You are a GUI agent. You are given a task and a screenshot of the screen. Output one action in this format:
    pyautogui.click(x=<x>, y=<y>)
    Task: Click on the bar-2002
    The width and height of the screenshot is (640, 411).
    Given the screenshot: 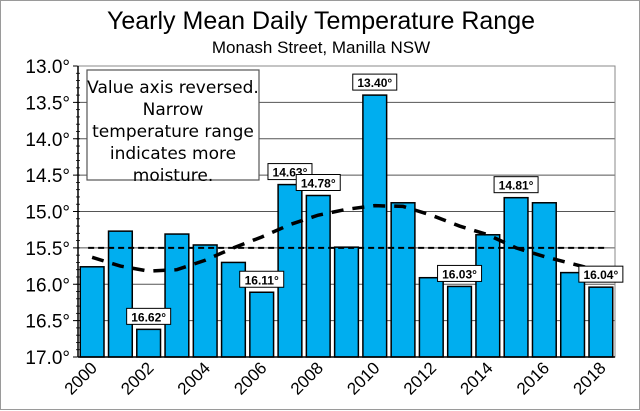 What is the action you would take?
    pyautogui.click(x=149, y=343)
    